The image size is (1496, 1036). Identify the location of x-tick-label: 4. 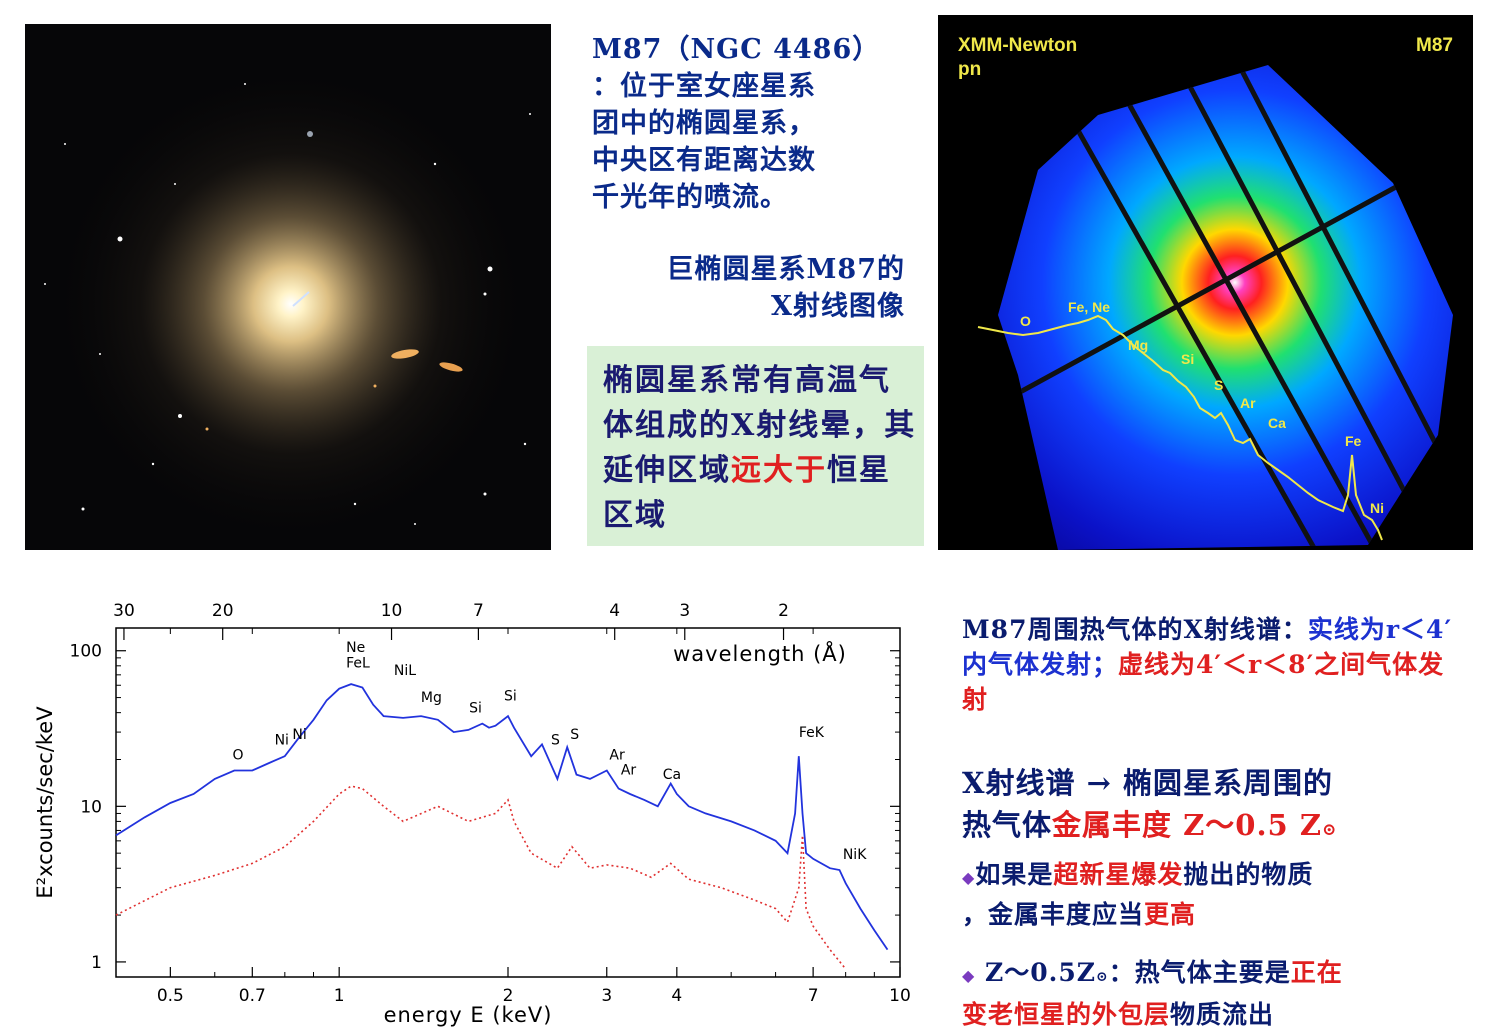
(676, 996).